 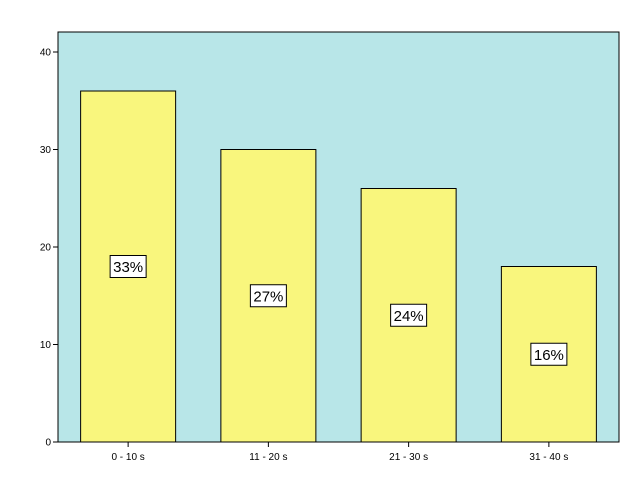 I want to click on y-tick-label: 10, so click(x=46, y=345).